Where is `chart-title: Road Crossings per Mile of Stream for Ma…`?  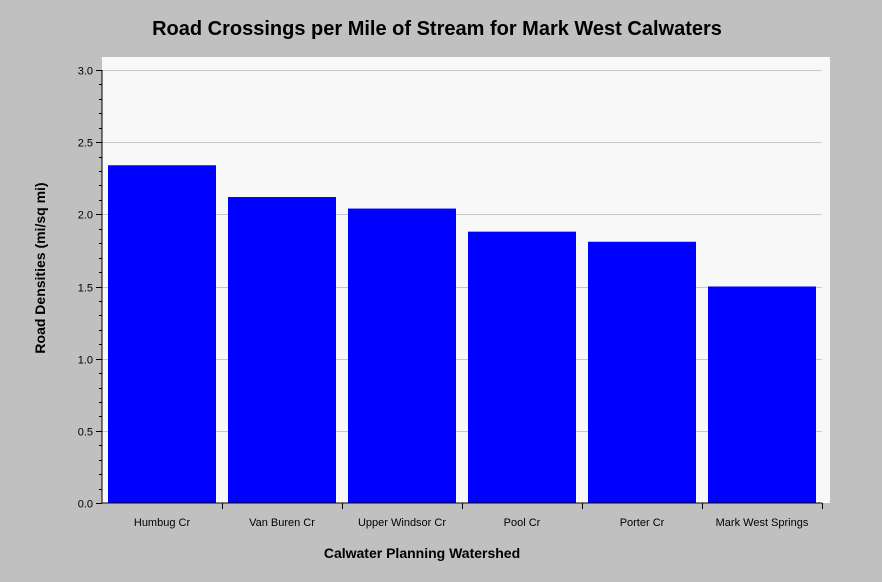
chart-title: Road Crossings per Mile of Stream for Ma… is located at coordinates (437, 29).